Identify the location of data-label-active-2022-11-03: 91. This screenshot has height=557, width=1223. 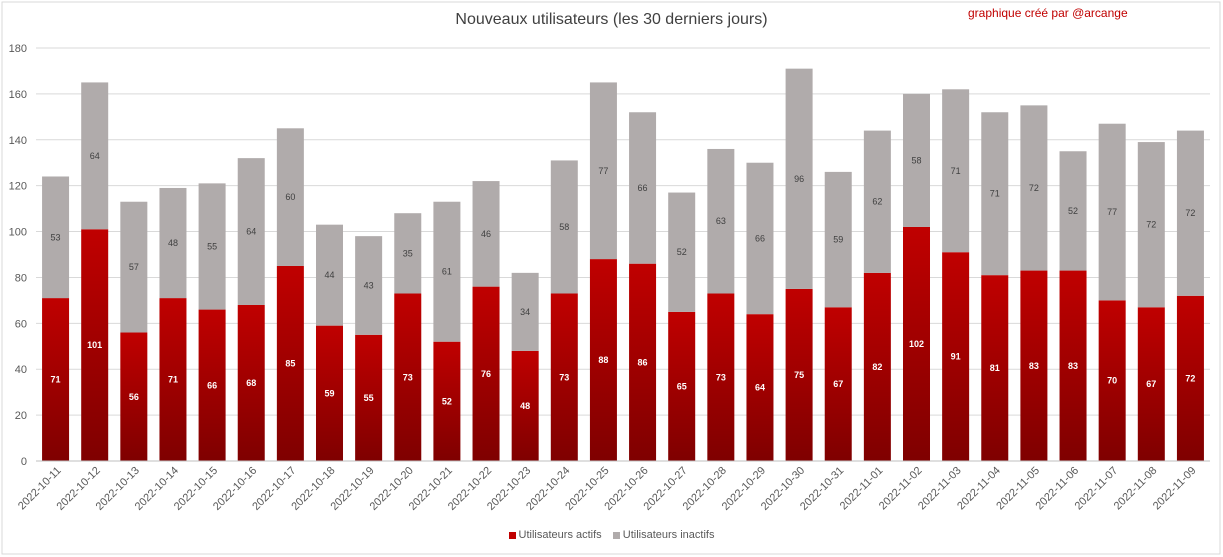
(956, 357).